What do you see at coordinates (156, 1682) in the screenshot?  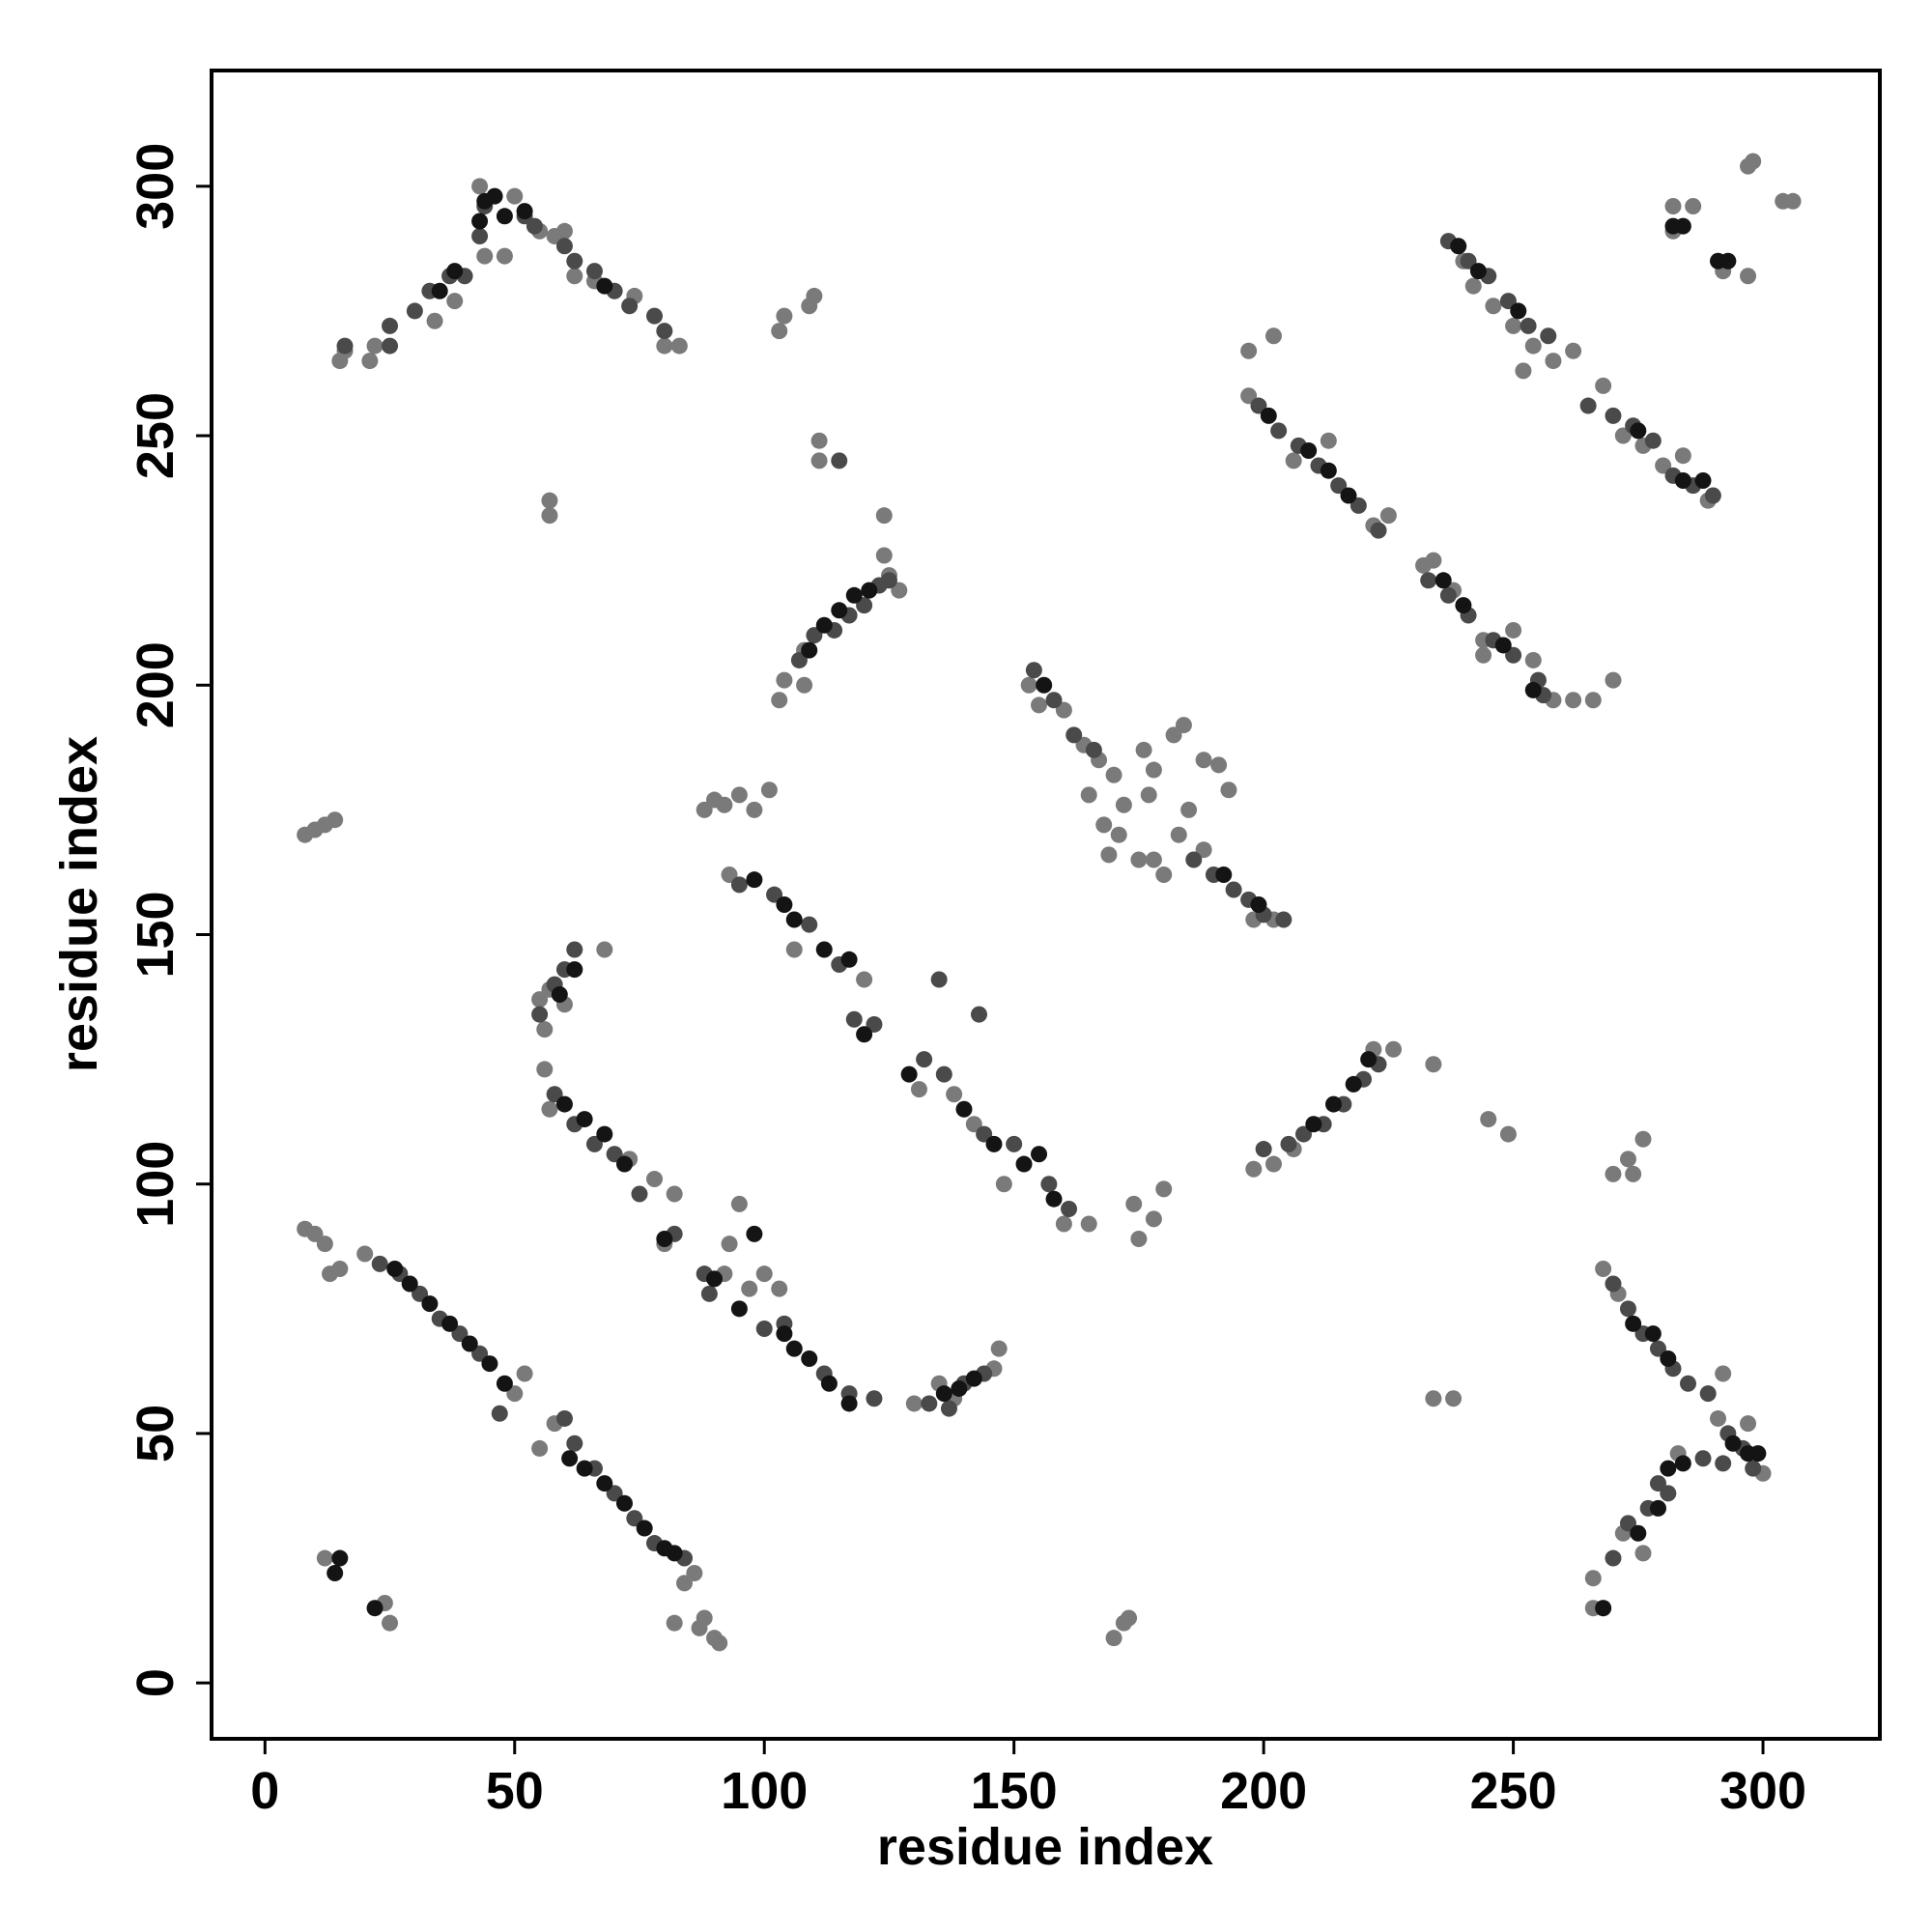 I see `y-tick-label: 0` at bounding box center [156, 1682].